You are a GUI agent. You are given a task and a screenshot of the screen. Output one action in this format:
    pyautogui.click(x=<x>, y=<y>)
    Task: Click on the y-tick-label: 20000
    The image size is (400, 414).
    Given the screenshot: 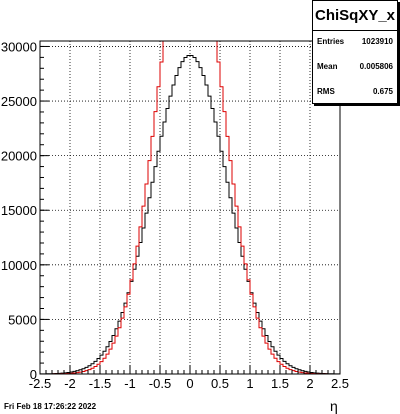 What is the action you would take?
    pyautogui.click(x=19, y=156)
    